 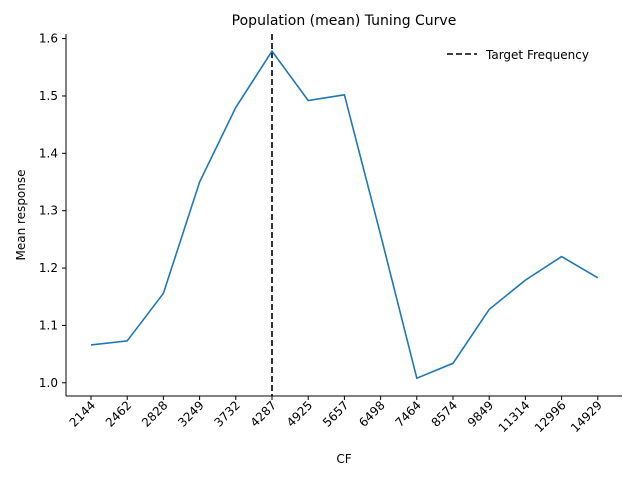 What do you see at coordinates (48, 211) in the screenshot?
I see `y-tick-label: 1.3` at bounding box center [48, 211].